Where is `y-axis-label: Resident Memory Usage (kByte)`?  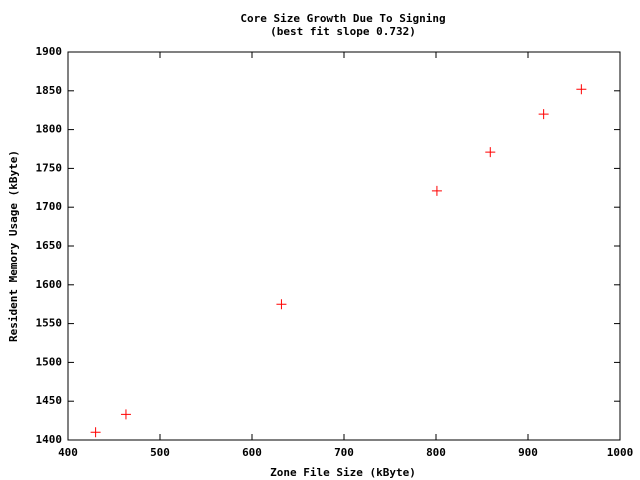
y-axis-label: Resident Memory Usage (kByte) is located at coordinates (13, 246).